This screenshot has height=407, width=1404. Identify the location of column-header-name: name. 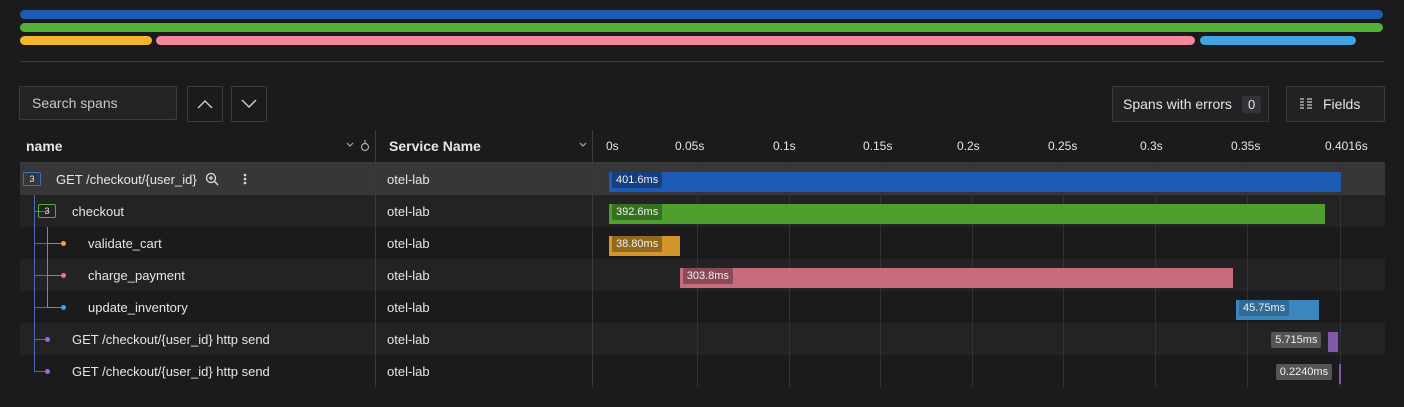
(44, 146).